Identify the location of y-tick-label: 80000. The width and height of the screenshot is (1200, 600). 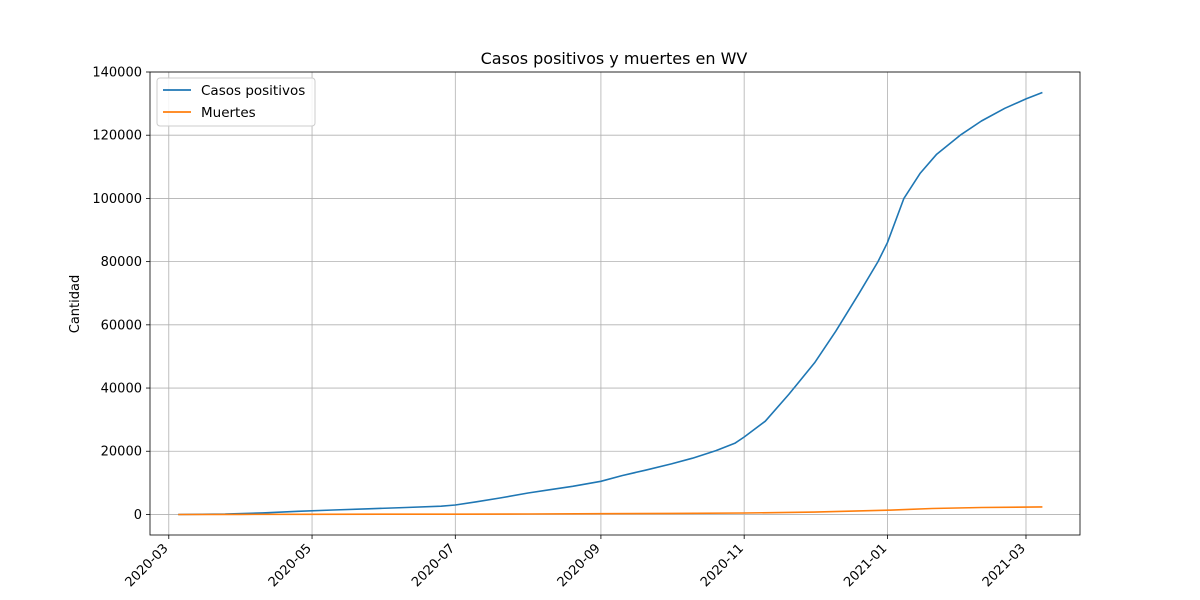
(121, 262).